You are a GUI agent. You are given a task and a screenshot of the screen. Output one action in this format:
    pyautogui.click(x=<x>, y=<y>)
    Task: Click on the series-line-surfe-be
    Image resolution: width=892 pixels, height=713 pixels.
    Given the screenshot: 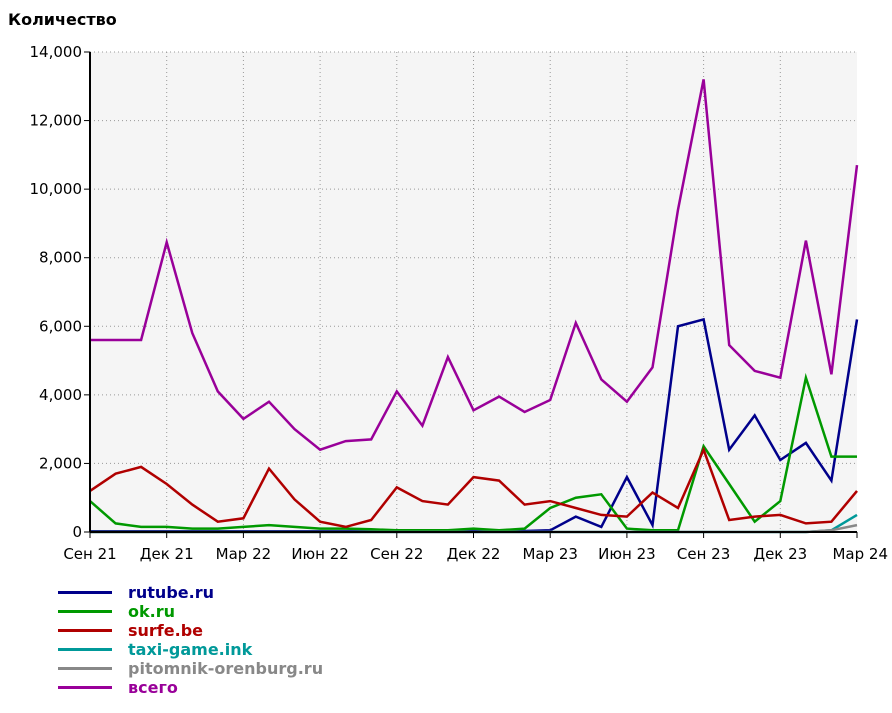 What is the action you would take?
    pyautogui.click(x=473, y=487)
    